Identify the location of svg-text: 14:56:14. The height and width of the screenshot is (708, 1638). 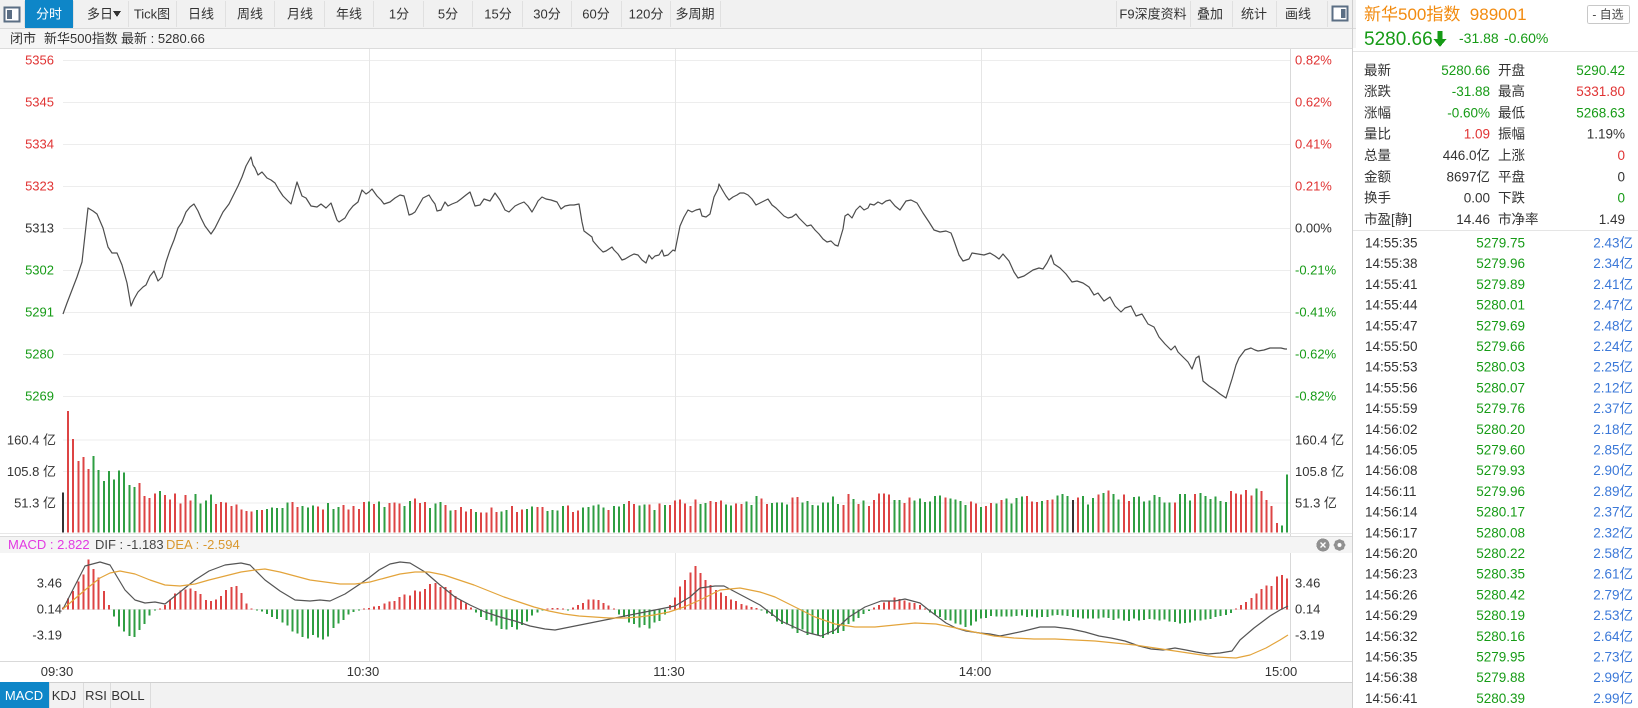
(1391, 512).